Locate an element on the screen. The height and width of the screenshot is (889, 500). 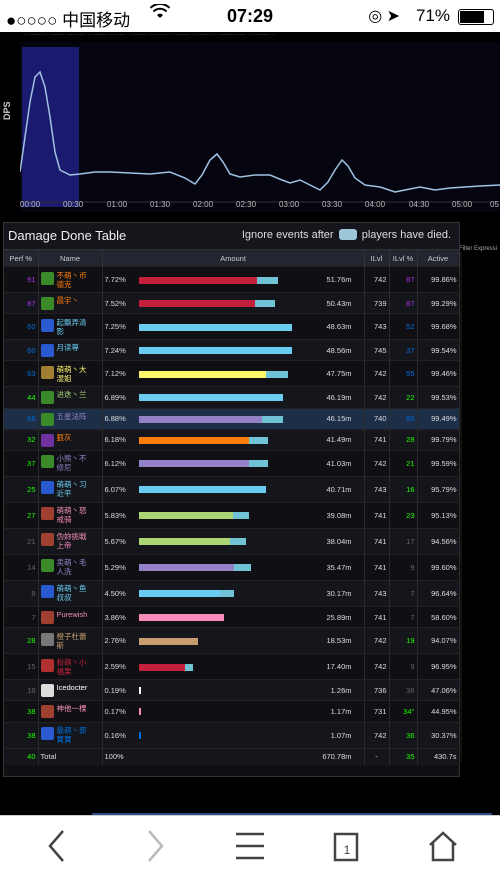
row-ilvl: 742 is located at coordinates (377, 279).